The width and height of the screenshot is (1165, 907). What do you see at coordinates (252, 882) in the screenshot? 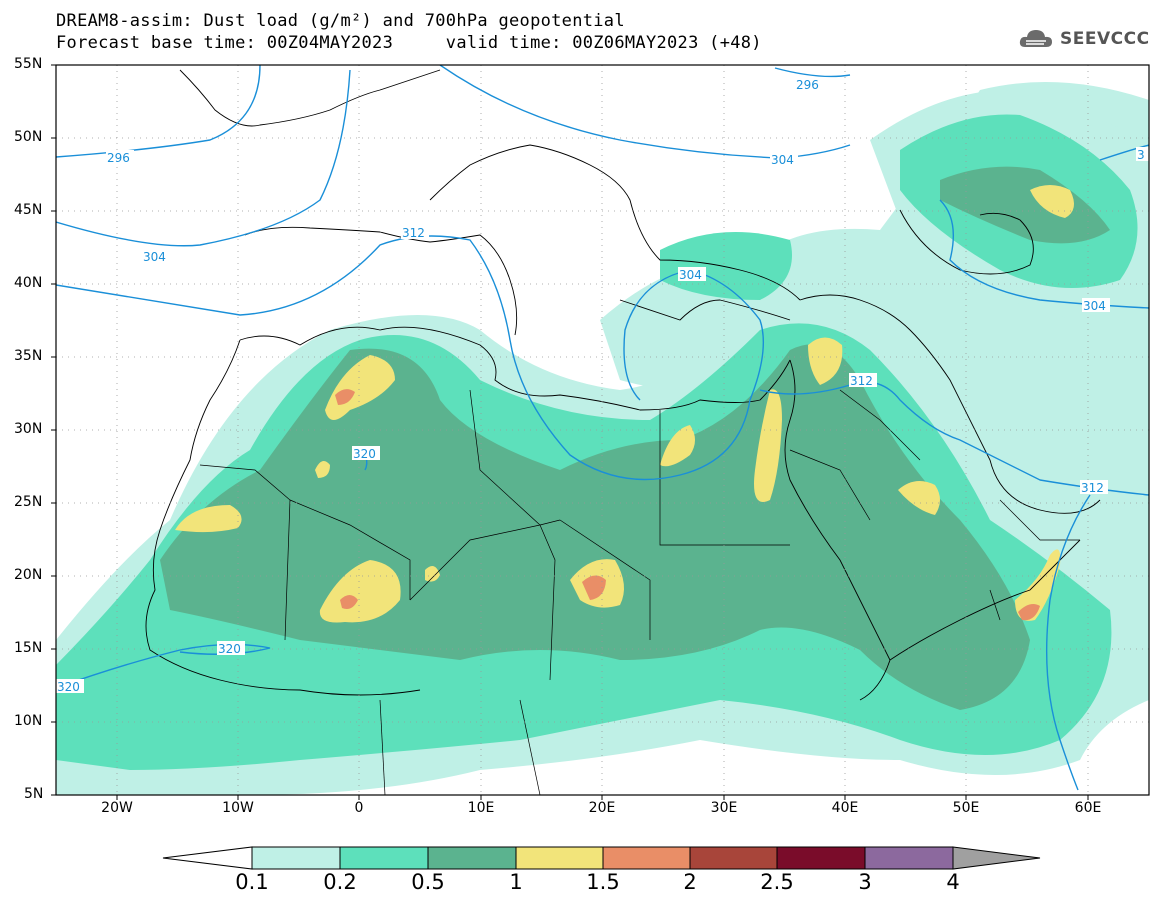
I see `colorbar-label: 0.1` at bounding box center [252, 882].